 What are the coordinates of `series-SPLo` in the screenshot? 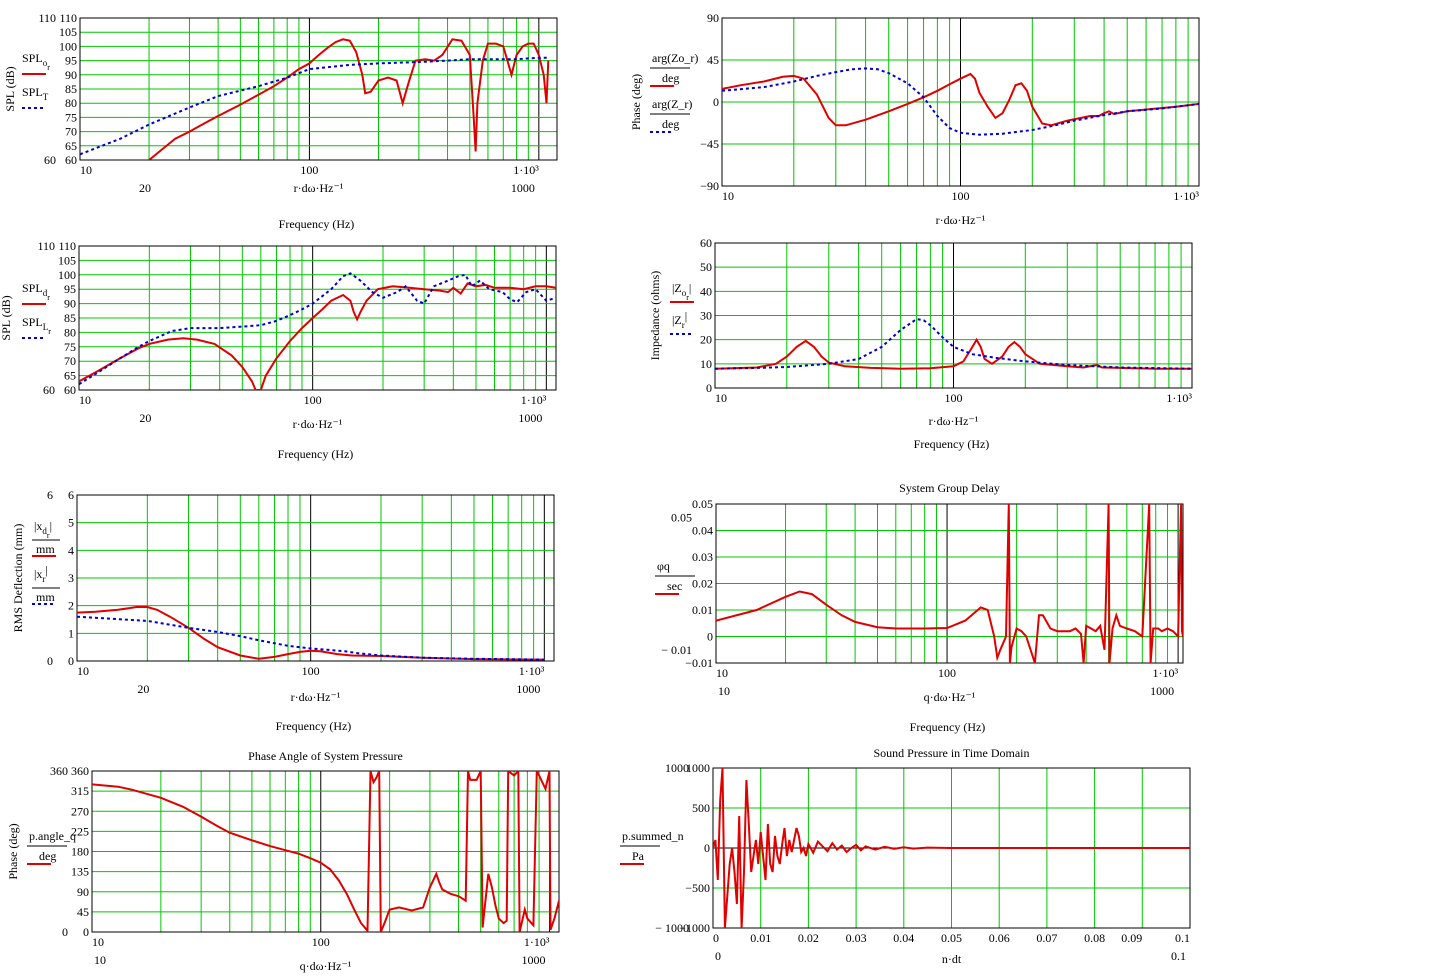 It's located at (349, 99).